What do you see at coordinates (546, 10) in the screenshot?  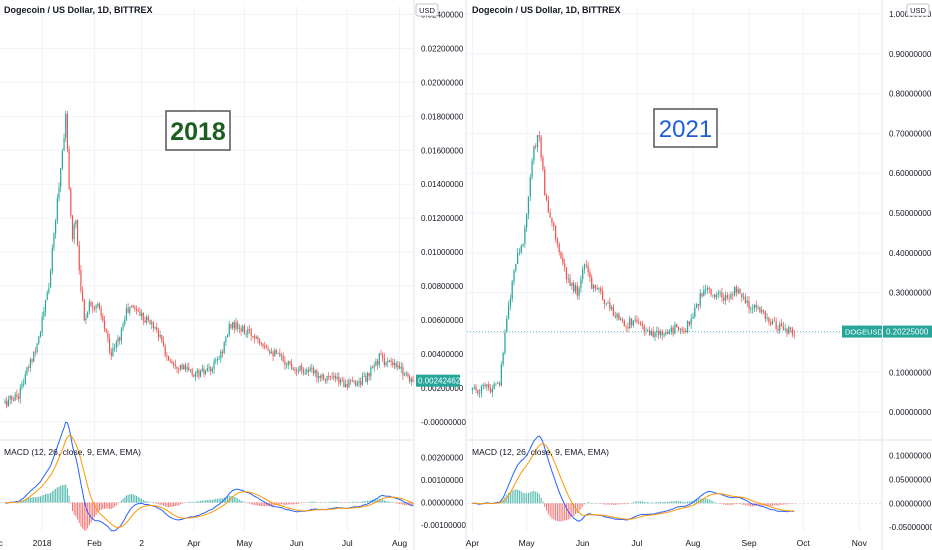 I see `right-chart-title: Dogecoin / US Dollar, 1D, BITTREX` at bounding box center [546, 10].